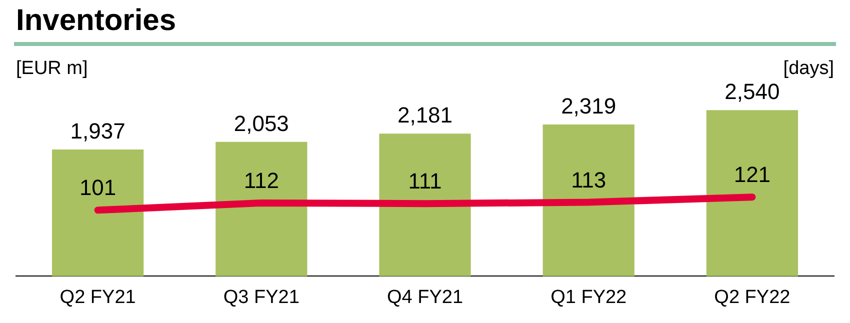 Image resolution: width=850 pixels, height=323 pixels. What do you see at coordinates (425, 181) in the screenshot?
I see `data-label: 111` at bounding box center [425, 181].